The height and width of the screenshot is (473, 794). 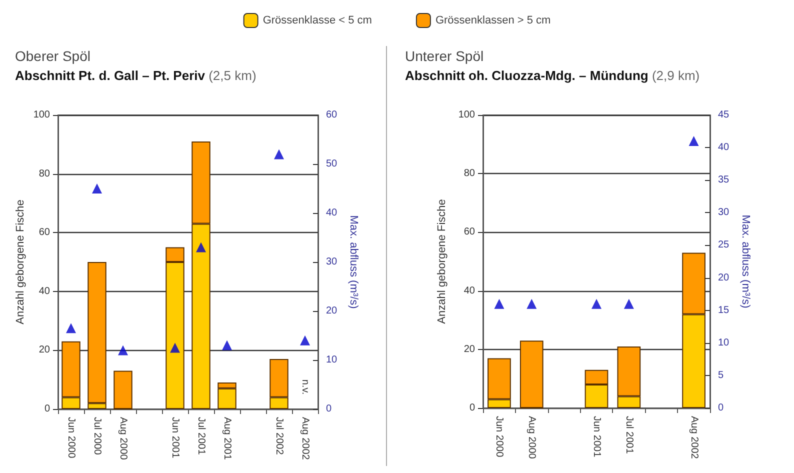 What do you see at coordinates (279, 436) in the screenshot?
I see `x-tick-label: Jul 2002` at bounding box center [279, 436].